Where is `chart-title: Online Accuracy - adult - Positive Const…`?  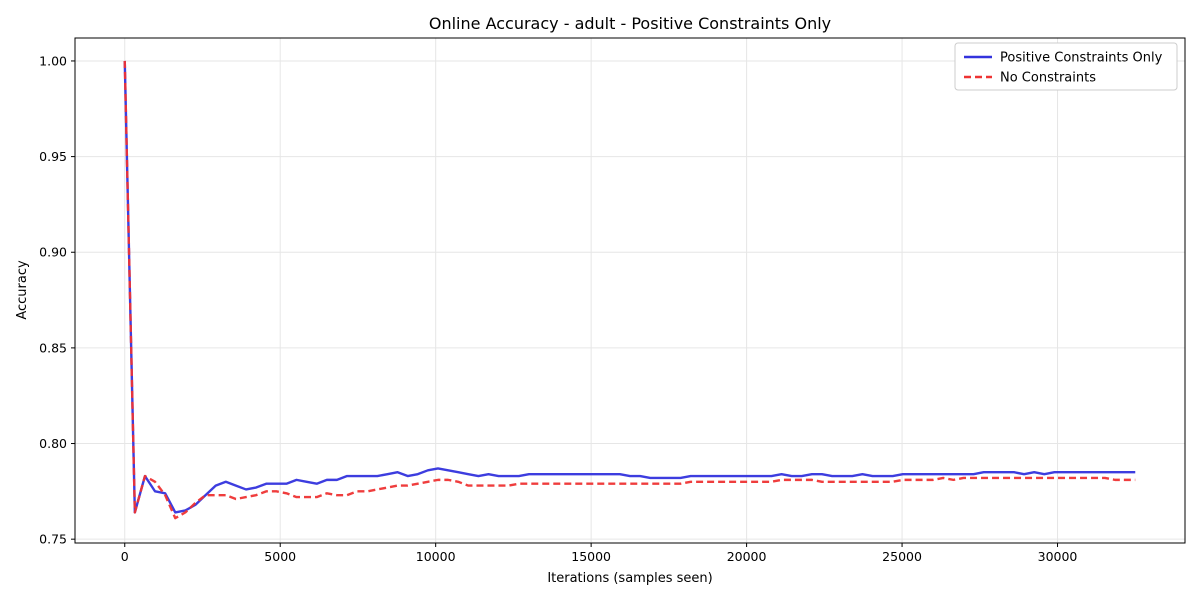 chart-title: Online Accuracy - adult - Positive Const… is located at coordinates (630, 23).